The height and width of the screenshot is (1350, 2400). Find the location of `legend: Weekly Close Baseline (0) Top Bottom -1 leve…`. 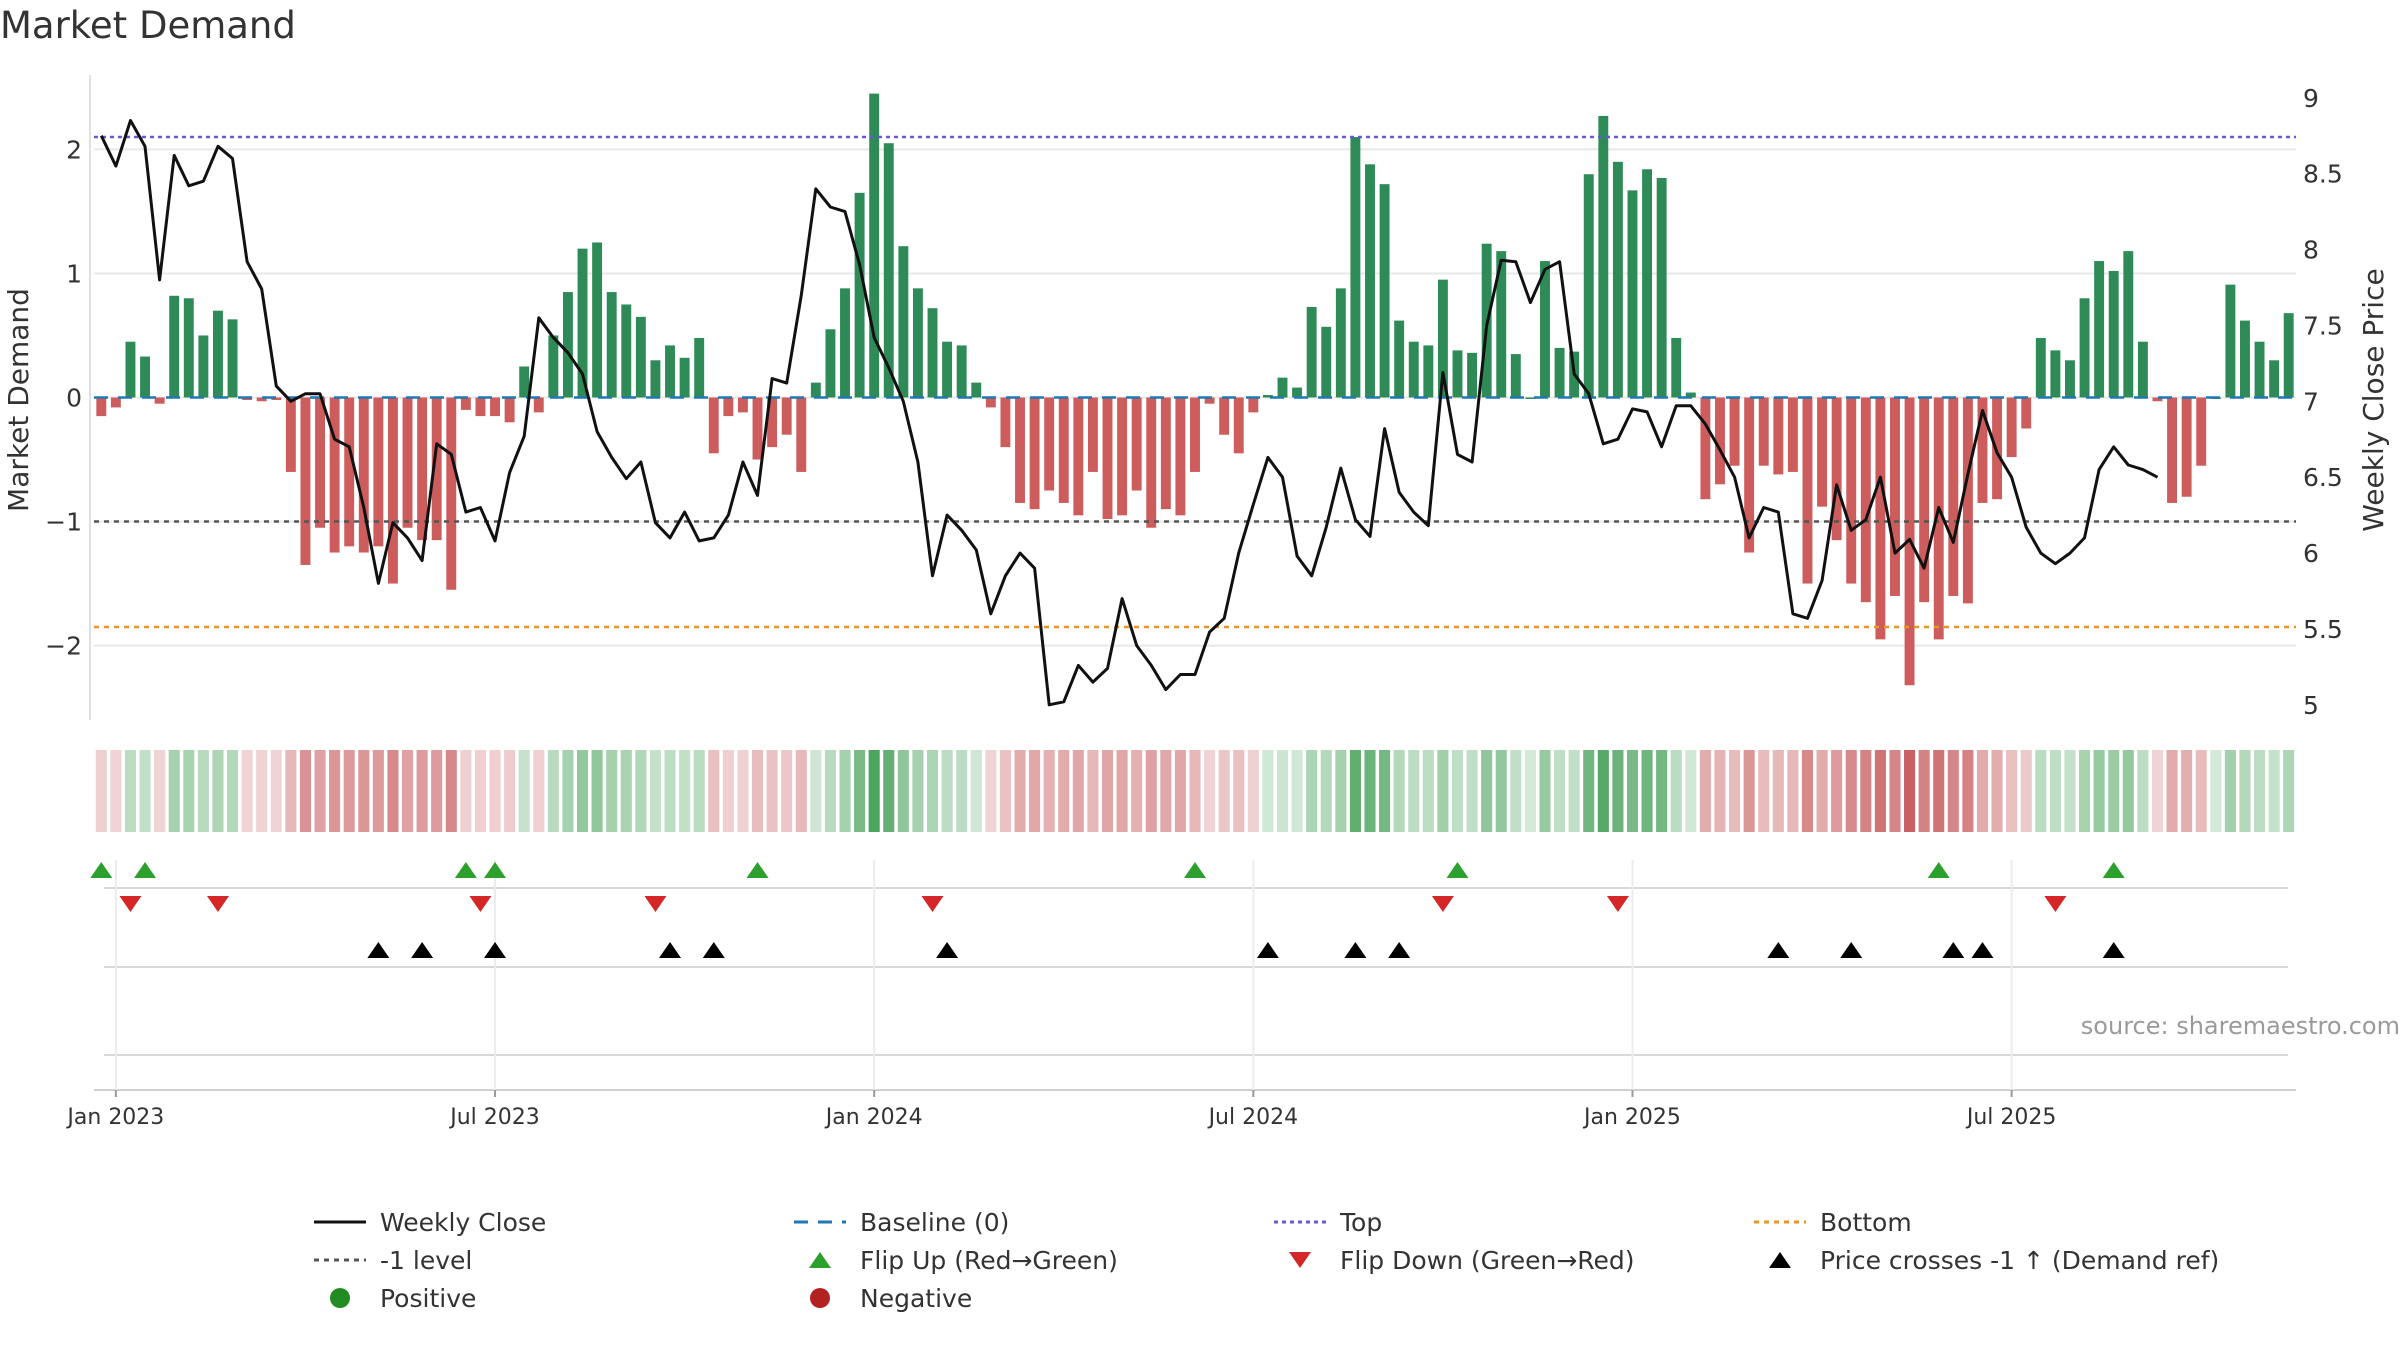

legend: Weekly Close Baseline (0) Top Bottom -1 leve… is located at coordinates (1200, 1270).